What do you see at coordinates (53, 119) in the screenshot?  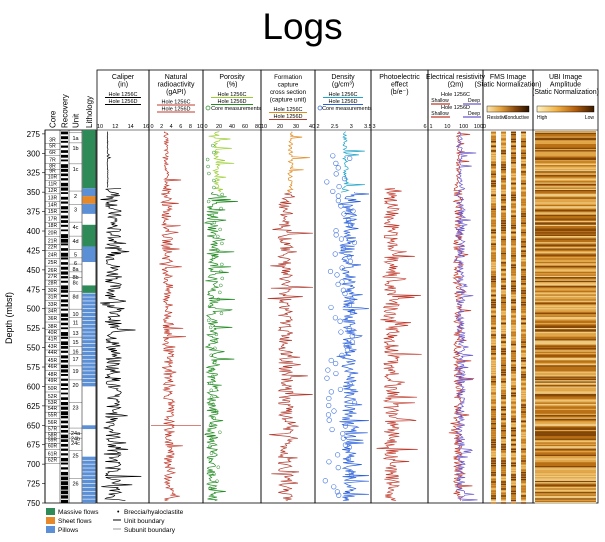 I see `core-column-header: Core` at bounding box center [53, 119].